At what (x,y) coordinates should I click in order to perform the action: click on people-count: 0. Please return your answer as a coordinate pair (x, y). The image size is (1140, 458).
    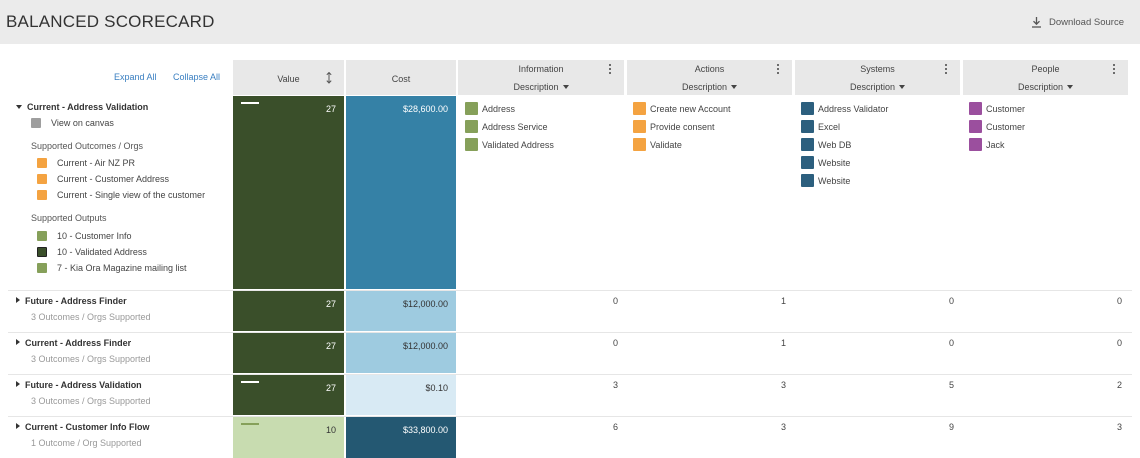
    Looking at the image, I should click on (1119, 343).